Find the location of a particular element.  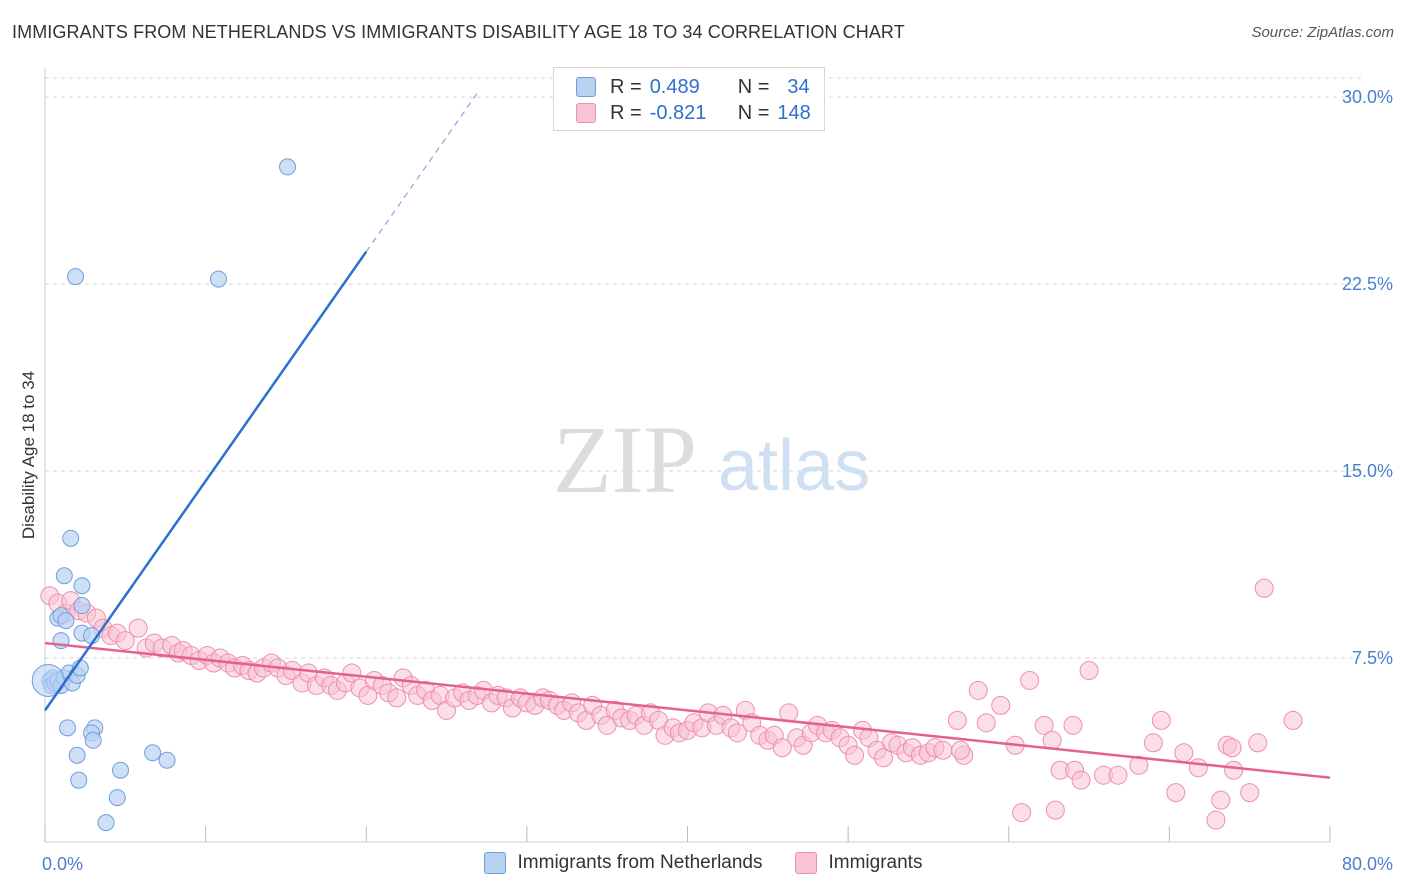

legend-row-immigrants: R = -0.821 N = 148 is located at coordinates (693, 113).